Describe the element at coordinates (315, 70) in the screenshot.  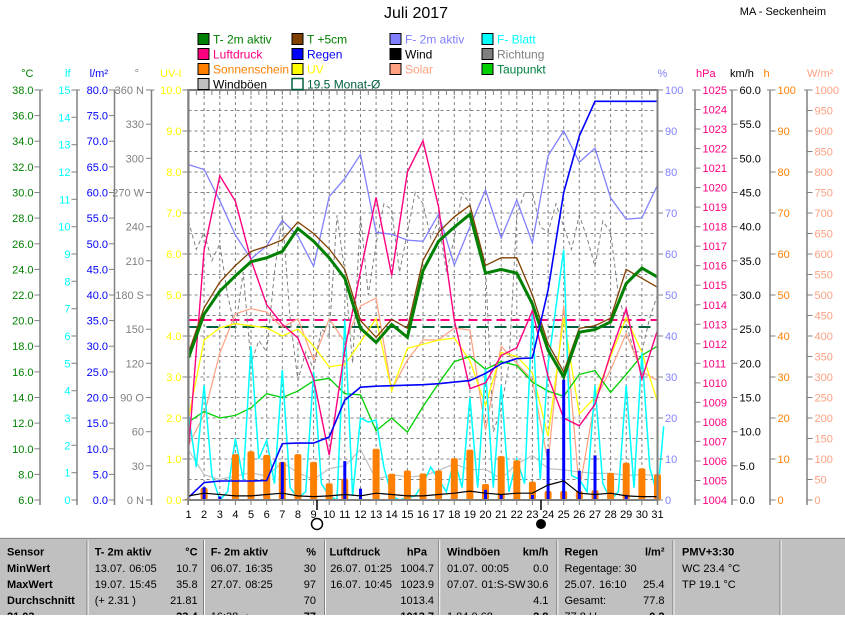
I see `svg-text: UV` at that location.